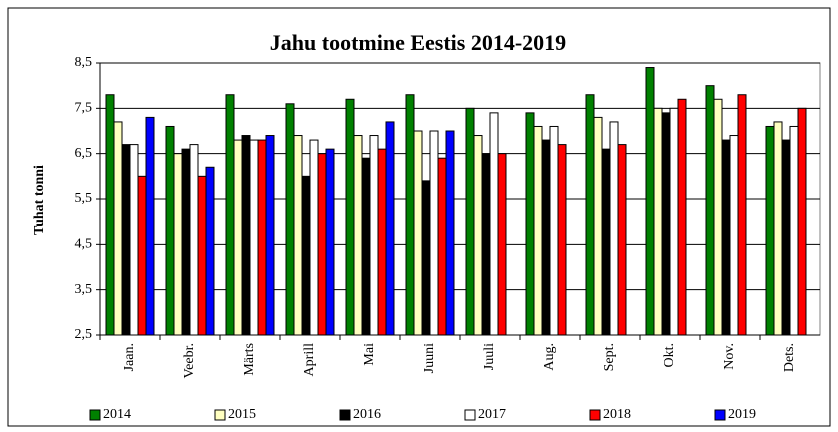 The image size is (838, 432). Describe the element at coordinates (309, 360) in the screenshot. I see `x-tick-label: Aprill` at that location.